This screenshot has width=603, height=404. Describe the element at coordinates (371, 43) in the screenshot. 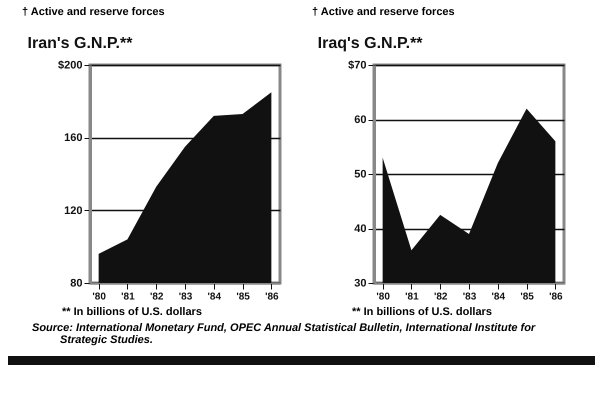

I see `chart-title: Iraq's G.N.P.**` at that location.